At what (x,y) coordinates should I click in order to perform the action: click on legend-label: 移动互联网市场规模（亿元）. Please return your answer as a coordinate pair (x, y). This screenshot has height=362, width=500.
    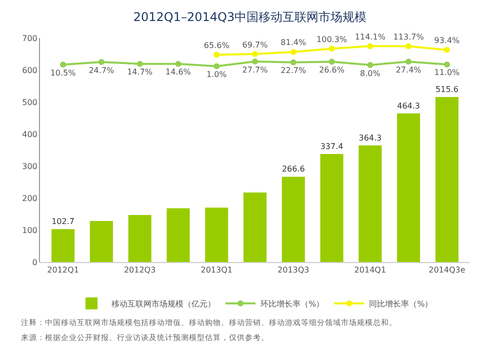
    Looking at the image, I should click on (164, 304).